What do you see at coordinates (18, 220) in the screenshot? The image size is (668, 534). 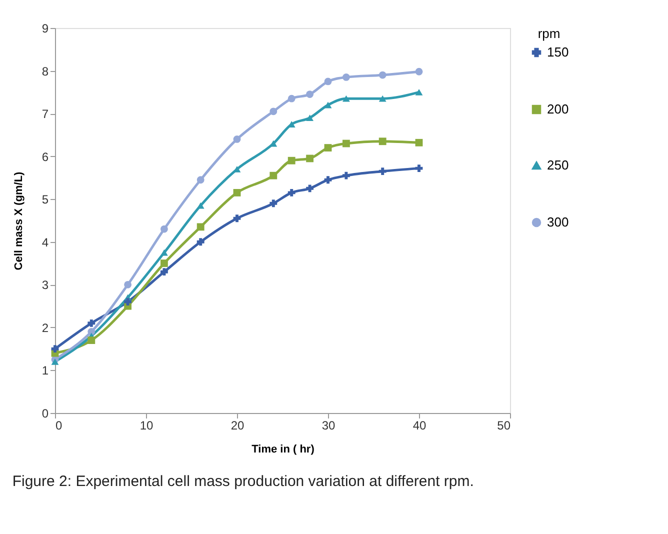 I see `y-axis-title: Cell mass X (gm/L)` at bounding box center [18, 220].